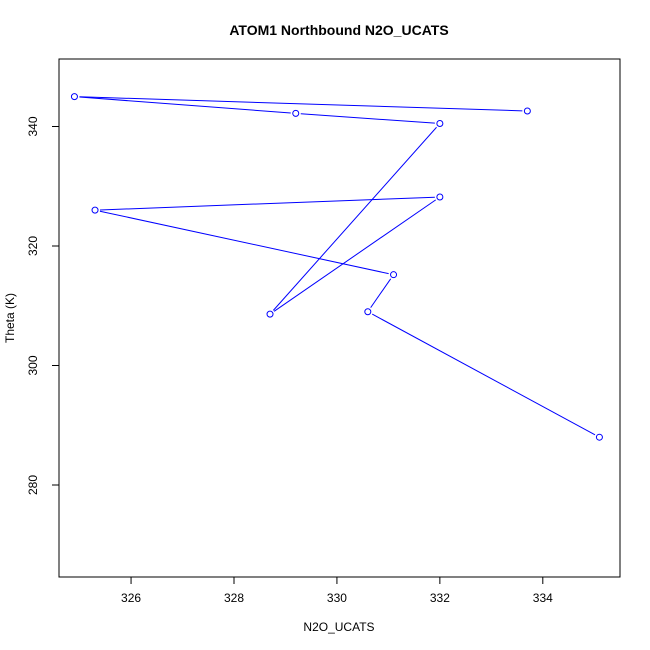 The width and height of the screenshot is (650, 650). I want to click on x-tick-label: 330, so click(337, 598).